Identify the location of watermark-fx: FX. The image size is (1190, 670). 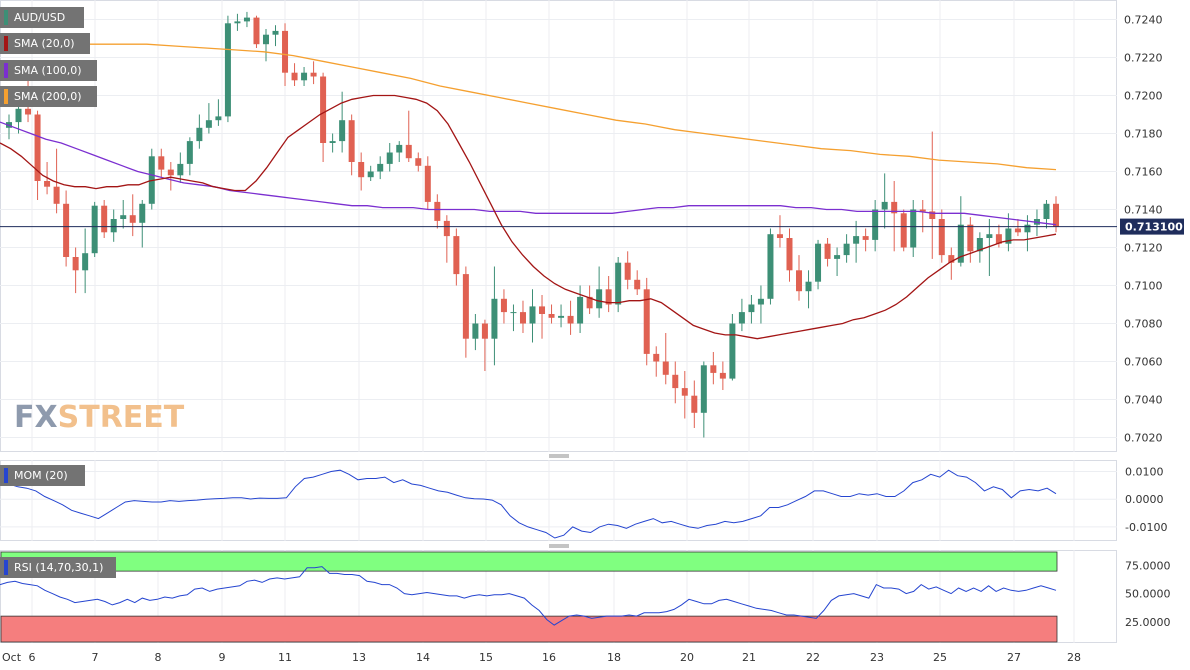
(36, 417).